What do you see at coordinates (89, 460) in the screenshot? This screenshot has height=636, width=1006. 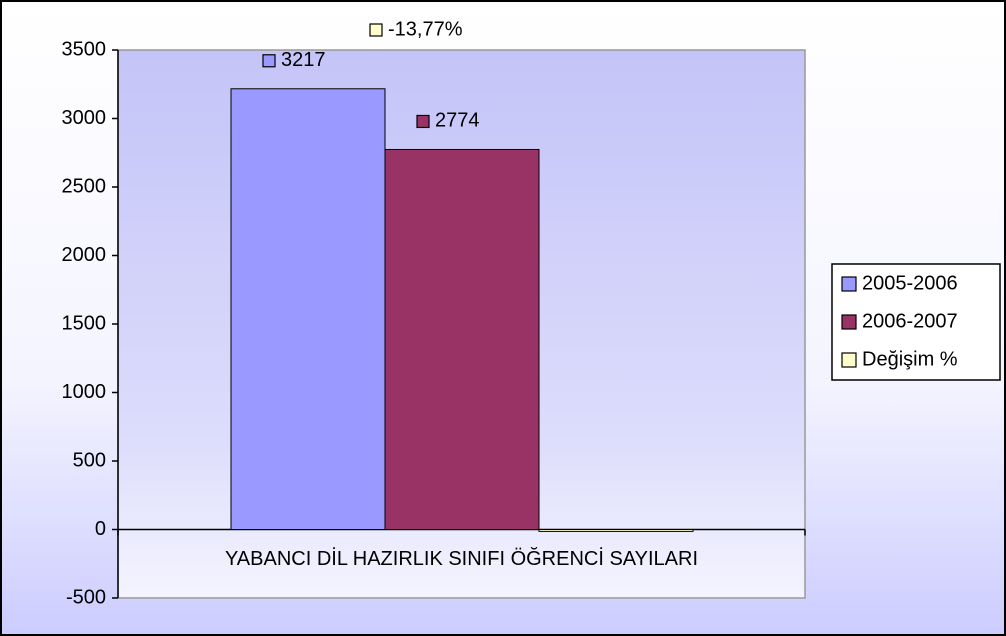 I see `y-tick-label: 500` at bounding box center [89, 460].